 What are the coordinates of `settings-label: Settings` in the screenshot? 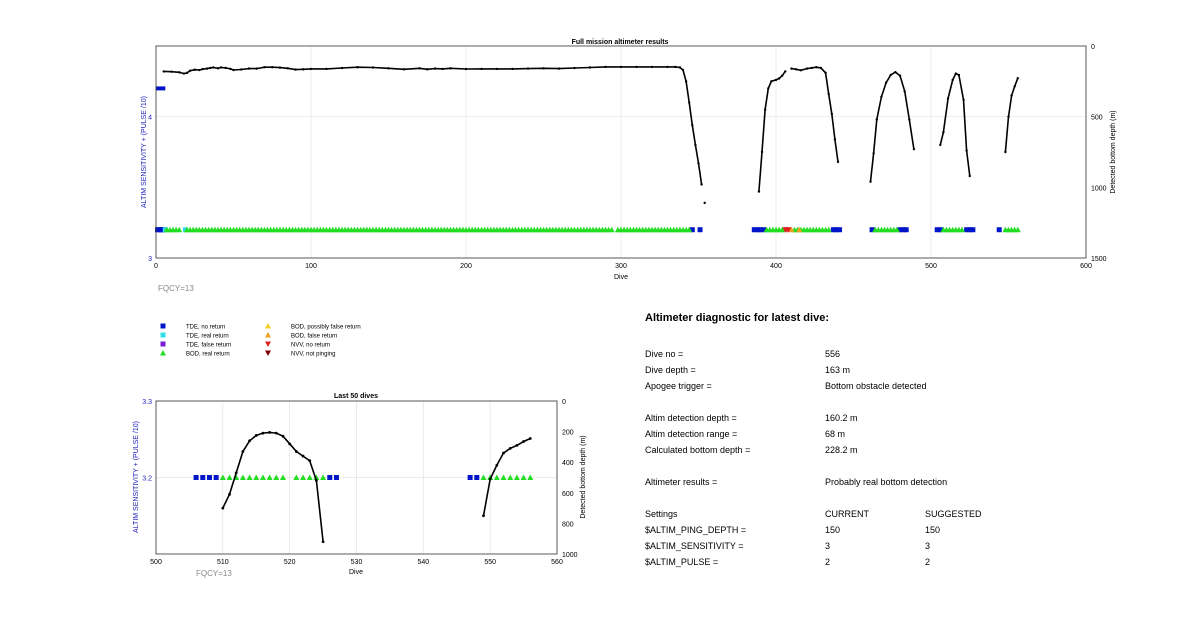 It's located at (661, 514).